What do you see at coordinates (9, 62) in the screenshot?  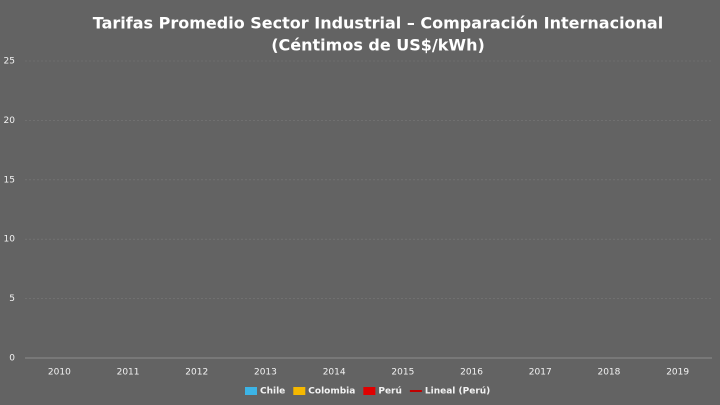 I see `y-tick-label: 25` at bounding box center [9, 62].